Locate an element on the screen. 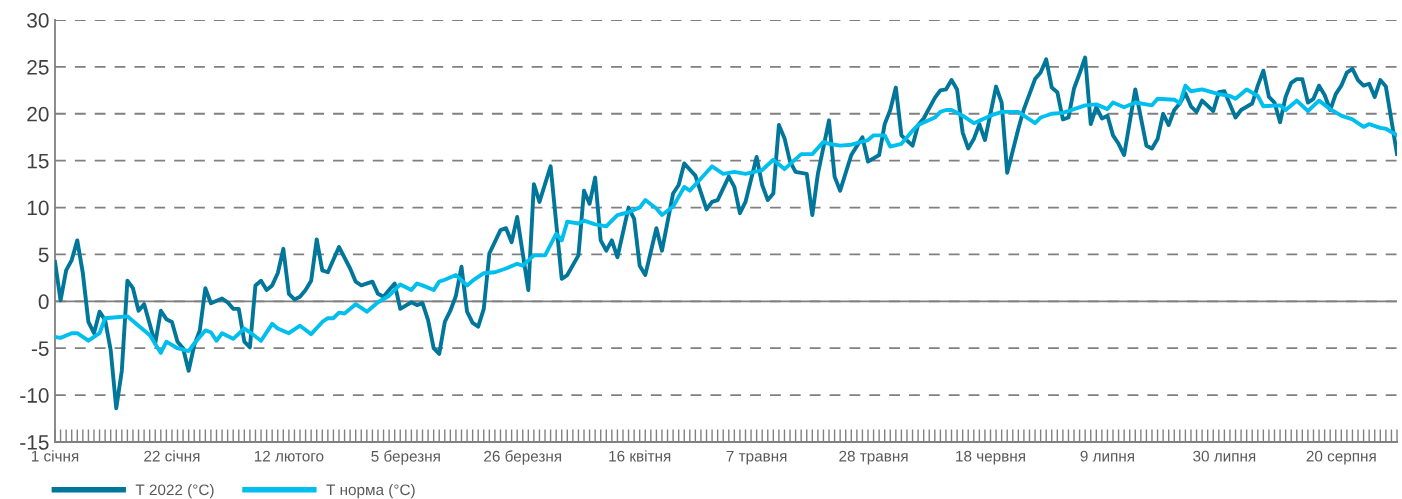 This screenshot has height=499, width=1402. x-tick-label: 1 січня is located at coordinates (55, 456).